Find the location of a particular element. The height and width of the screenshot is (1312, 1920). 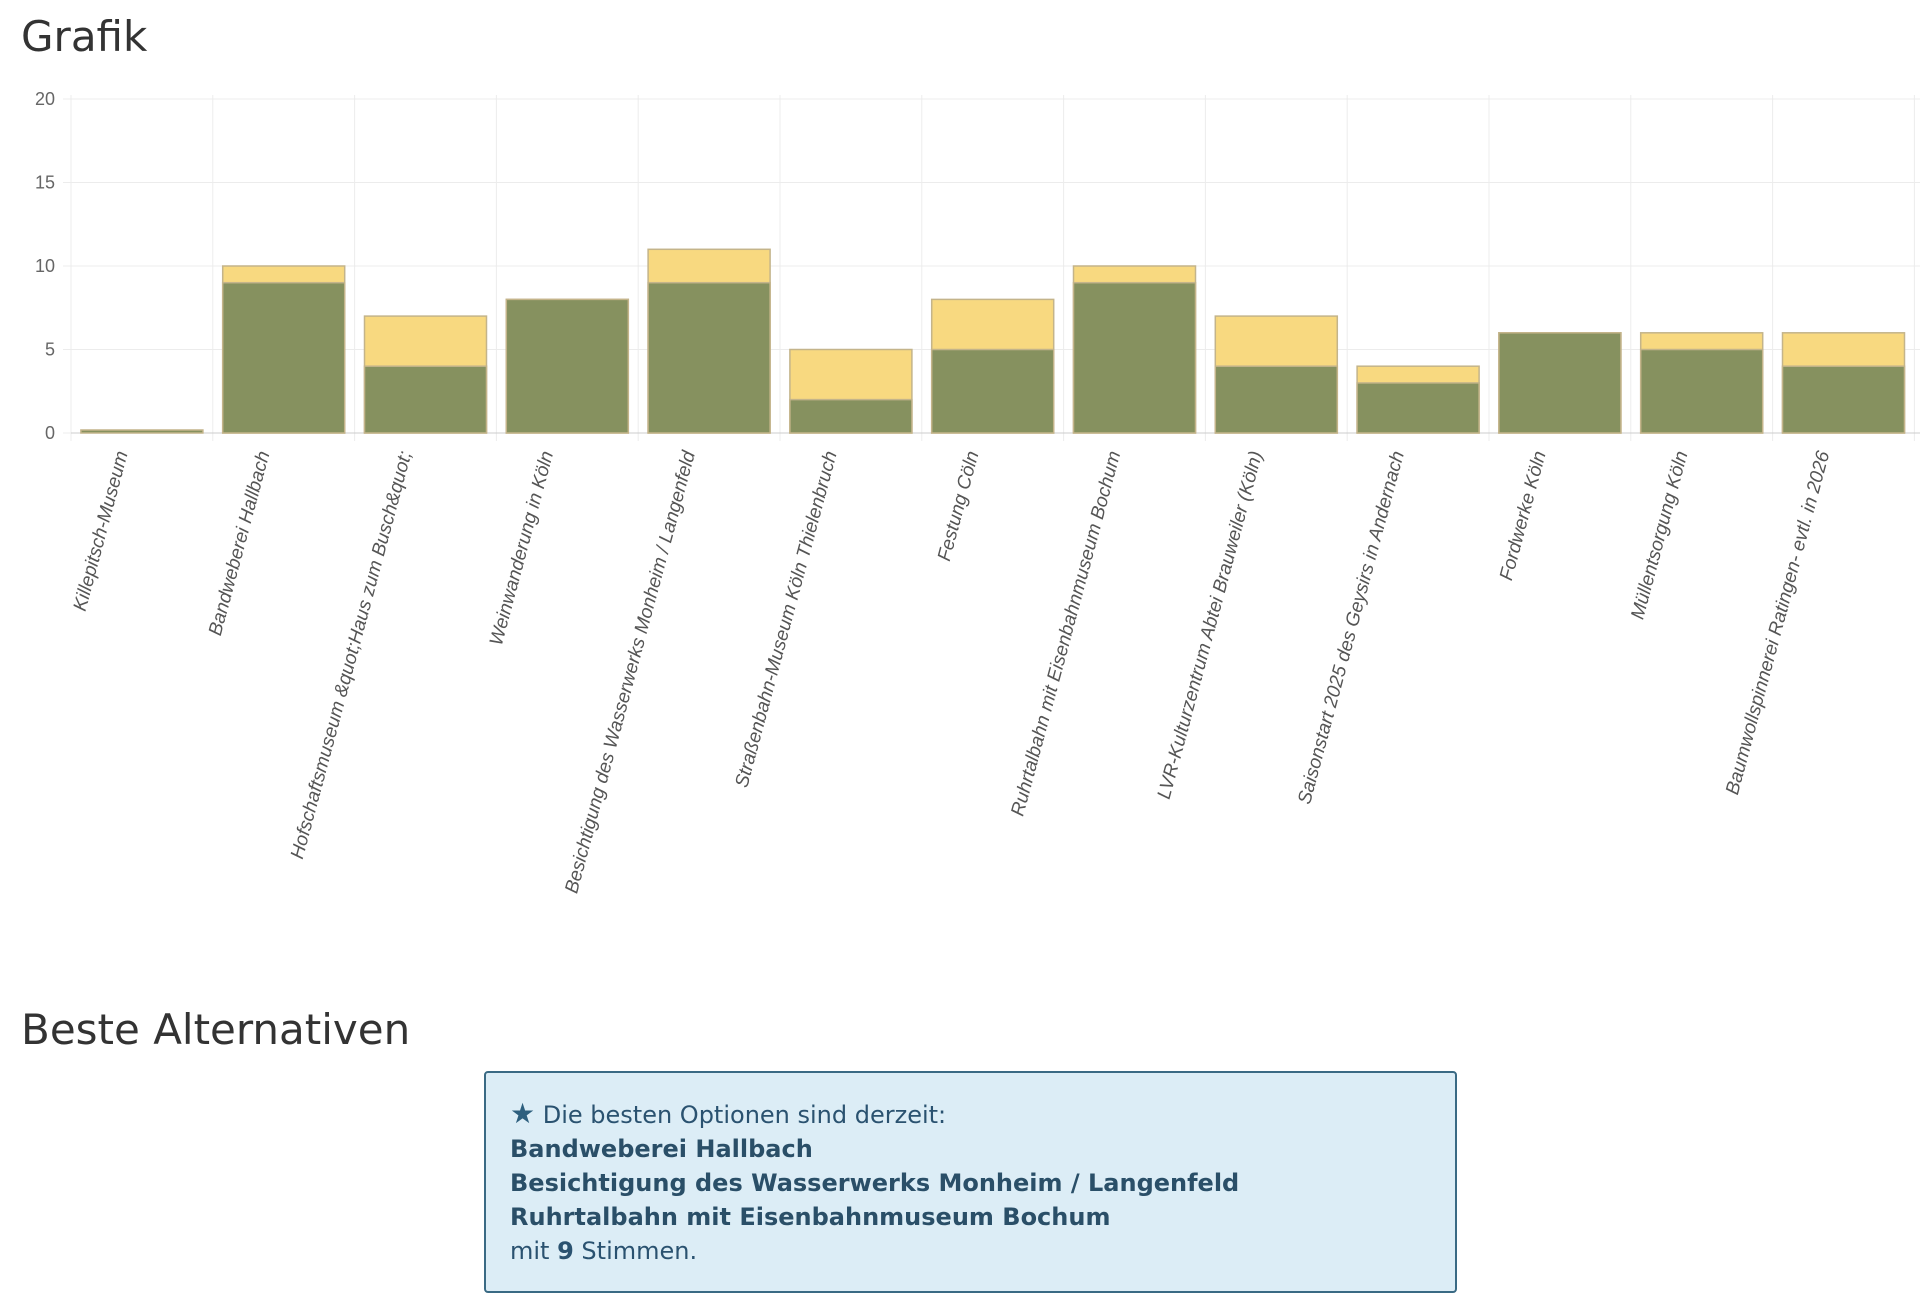

star-icon: ★ is located at coordinates (523, 1113).